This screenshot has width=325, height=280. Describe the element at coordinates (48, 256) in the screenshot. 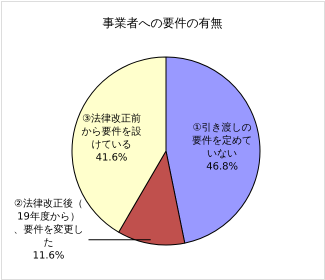

I see `data-label: 11.6%` at that location.